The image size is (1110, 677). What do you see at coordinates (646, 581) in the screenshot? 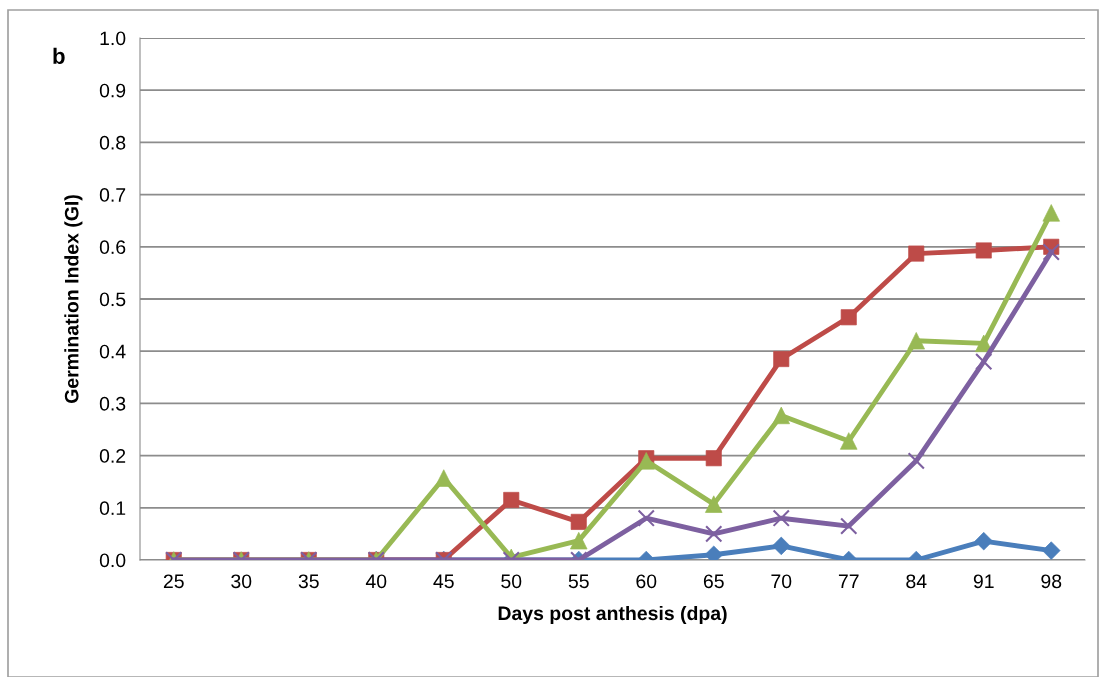
I see `x-tick-label: 60` at bounding box center [646, 581].